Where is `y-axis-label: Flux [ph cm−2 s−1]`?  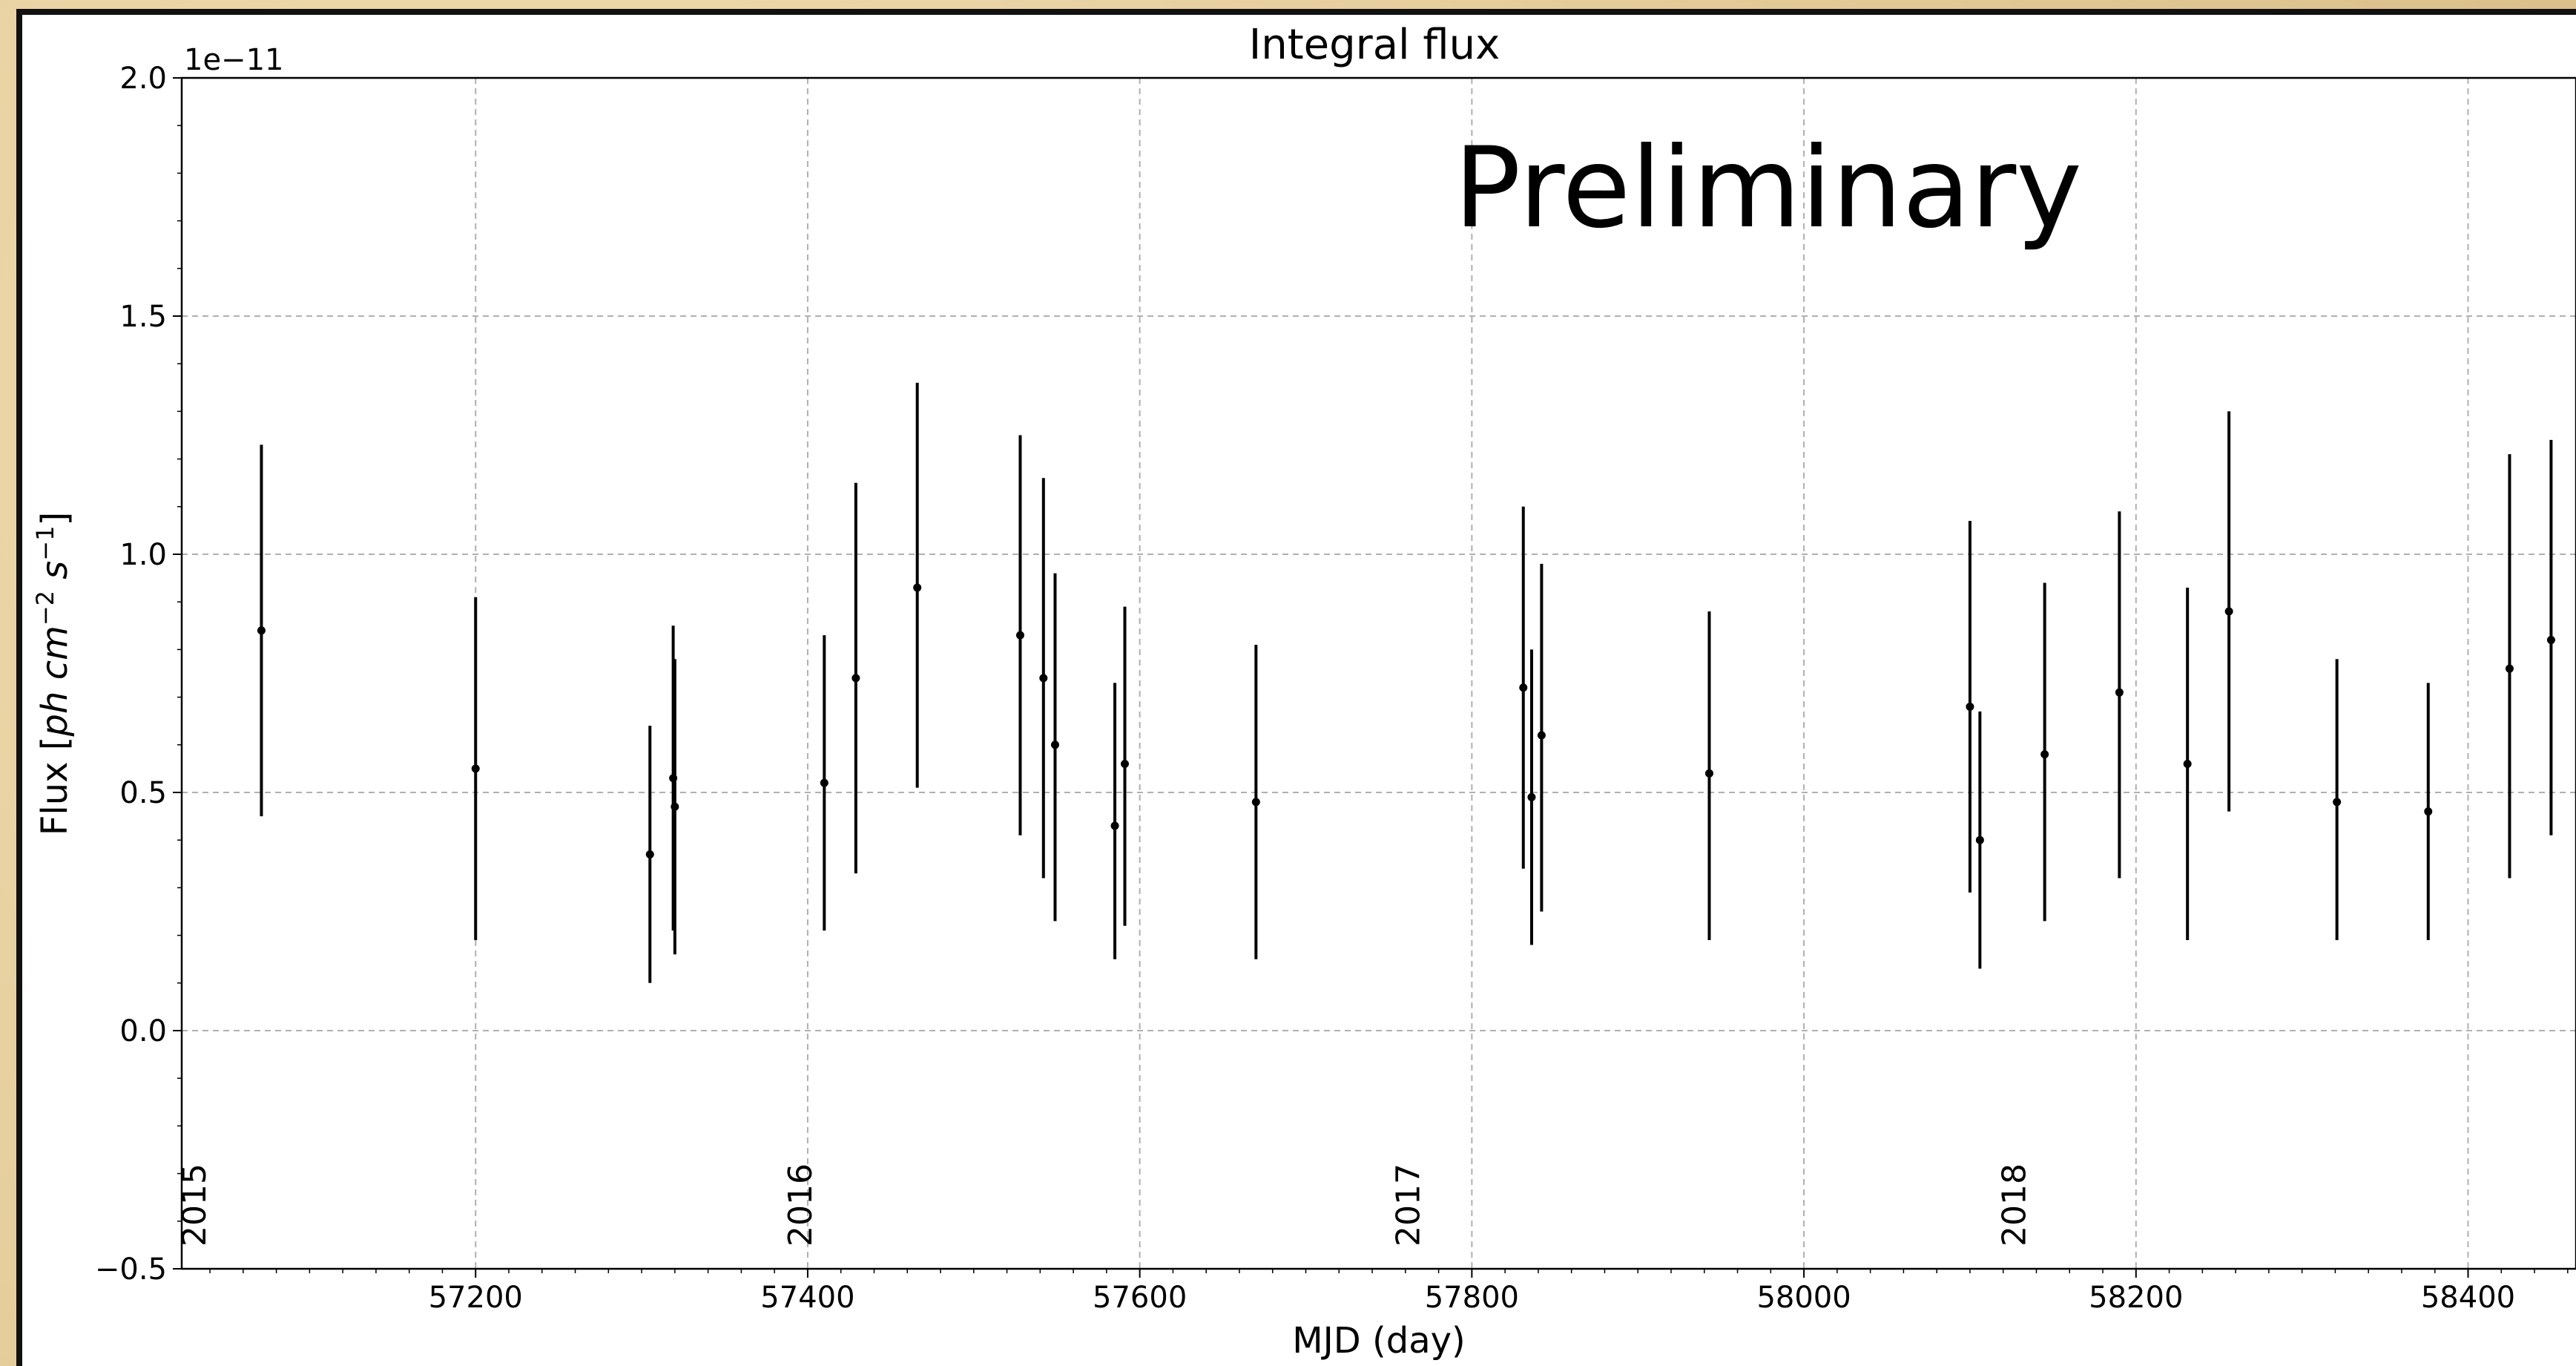
y-axis-label: Flux [ph cm−2 s−1] is located at coordinates (54, 673).